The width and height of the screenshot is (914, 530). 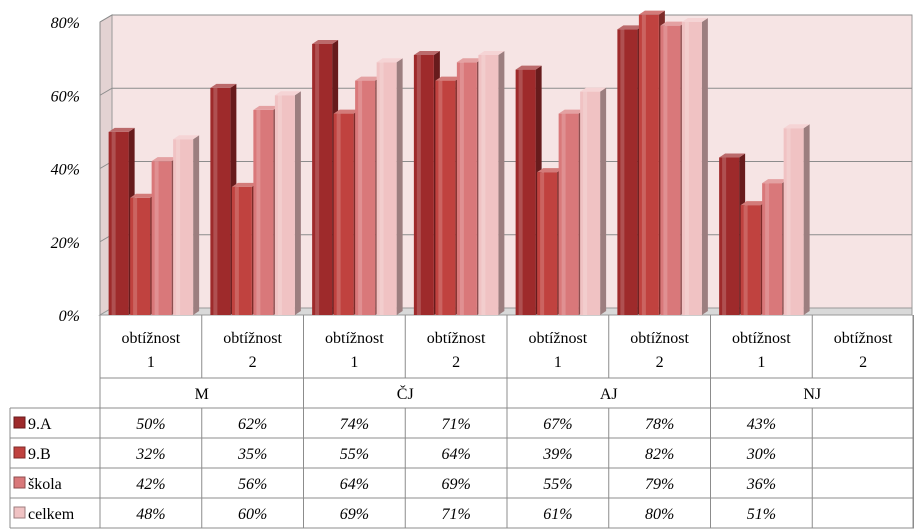 What do you see at coordinates (812, 394) in the screenshot?
I see `group-label: NJ` at bounding box center [812, 394].